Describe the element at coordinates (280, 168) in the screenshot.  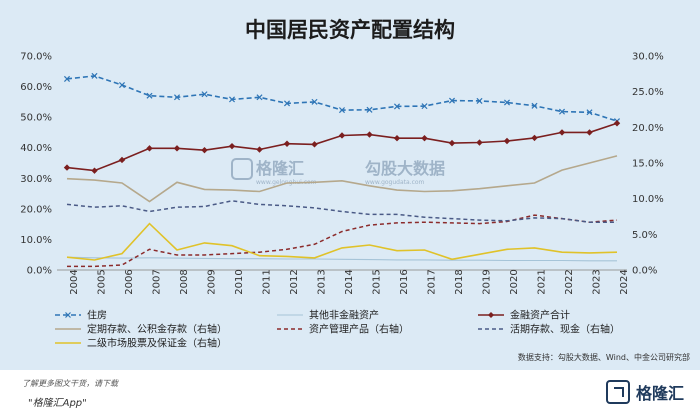
I see `watermark-brand: 格隆汇` at that location.